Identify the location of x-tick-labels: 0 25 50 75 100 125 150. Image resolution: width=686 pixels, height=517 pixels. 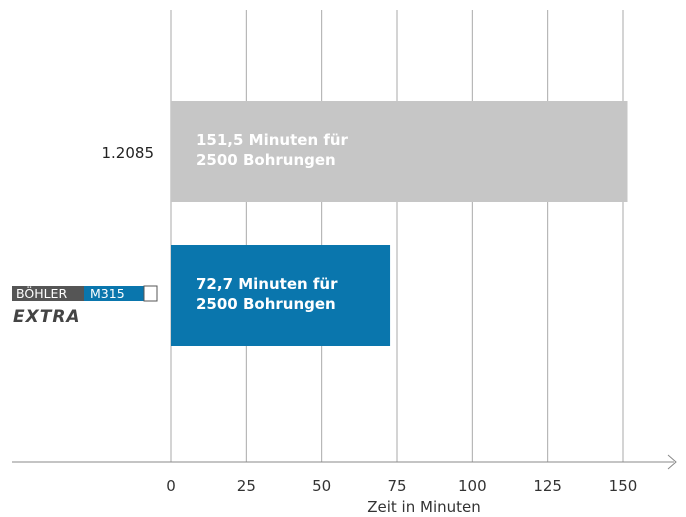
(401, 486).